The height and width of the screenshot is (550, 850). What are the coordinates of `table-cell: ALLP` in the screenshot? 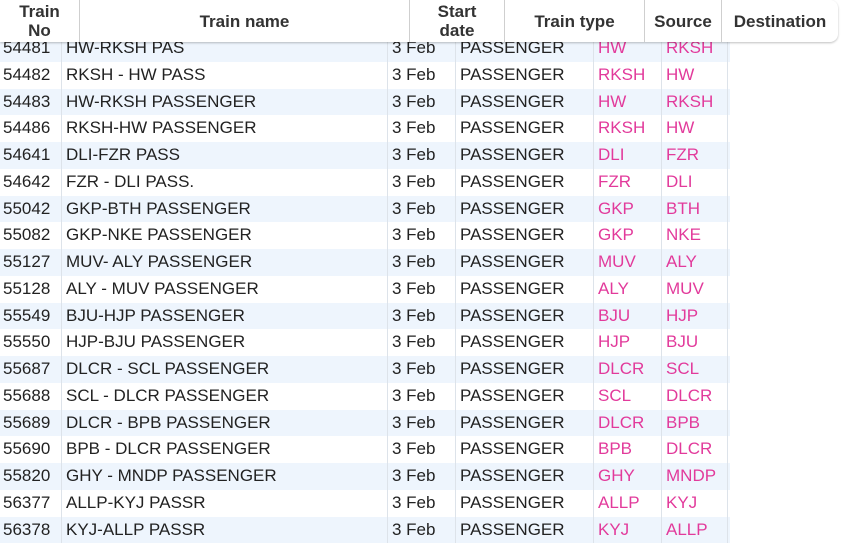 It's located at (695, 530).